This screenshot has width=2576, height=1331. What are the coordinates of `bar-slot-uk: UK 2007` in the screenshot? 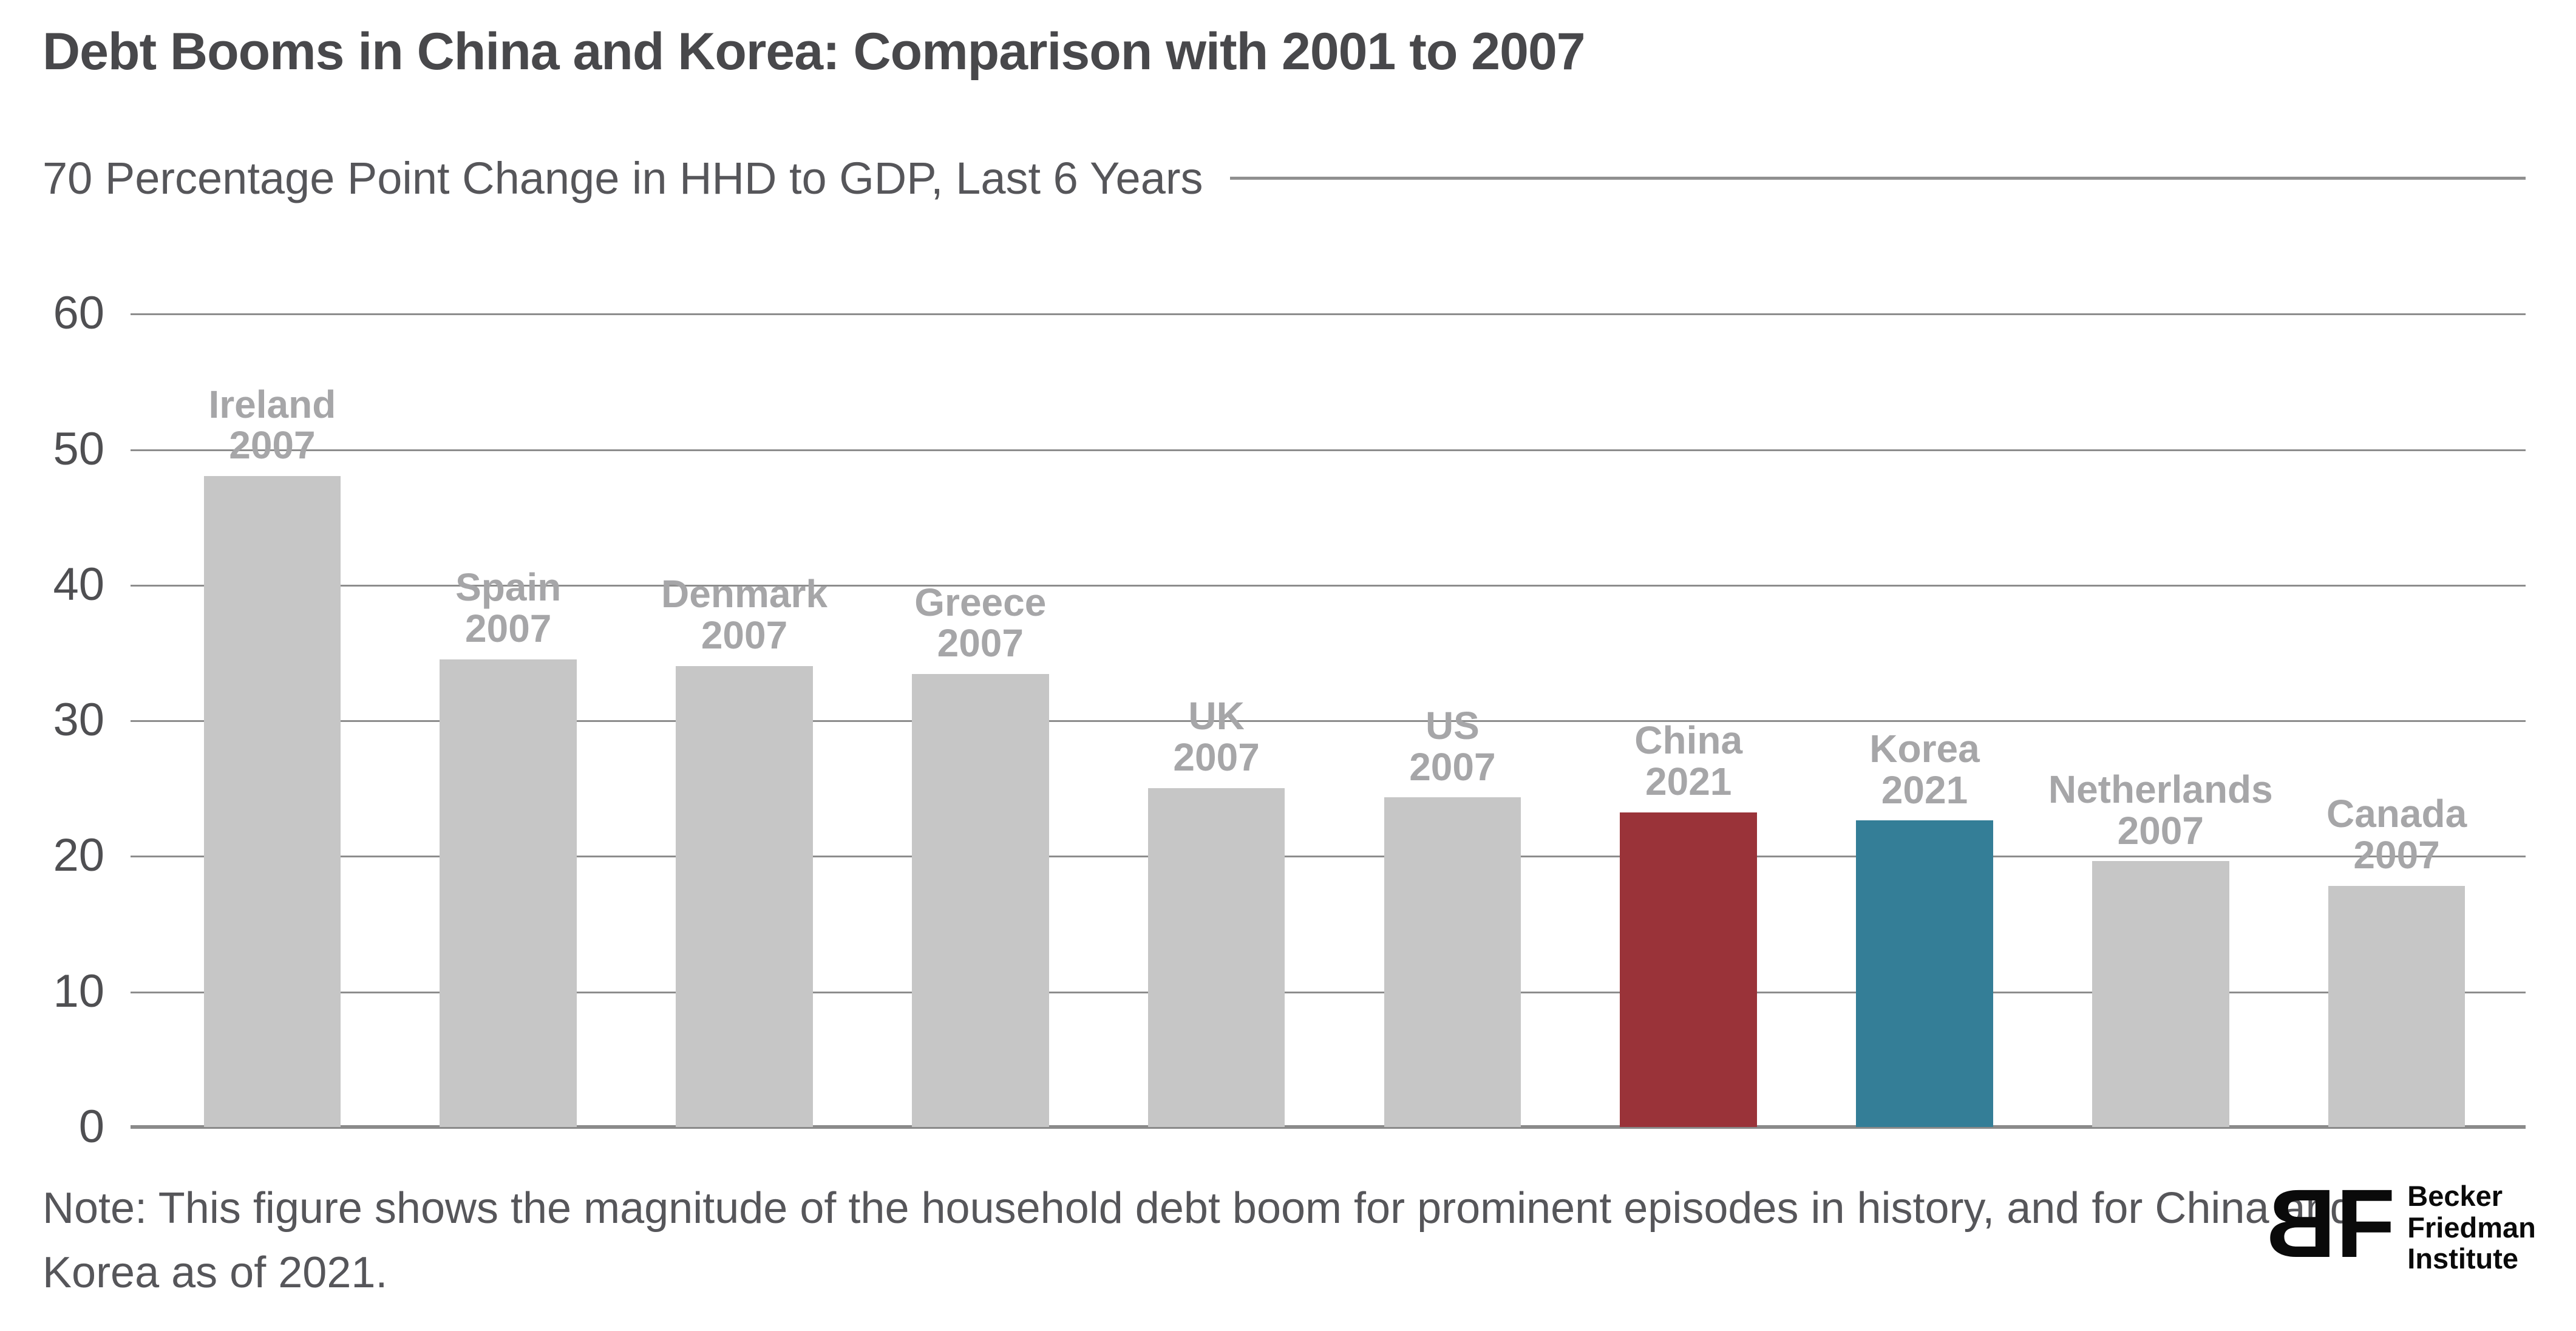 It's located at (1216, 652).